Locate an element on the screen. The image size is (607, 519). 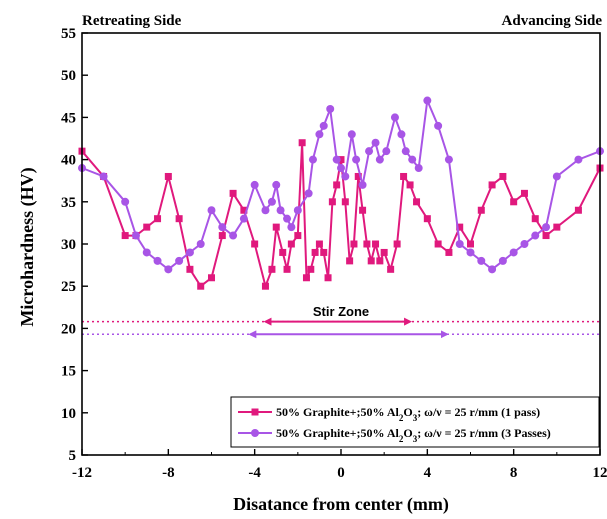
x-axis-title: Disatance from center (mm) is located at coordinates (341, 504).